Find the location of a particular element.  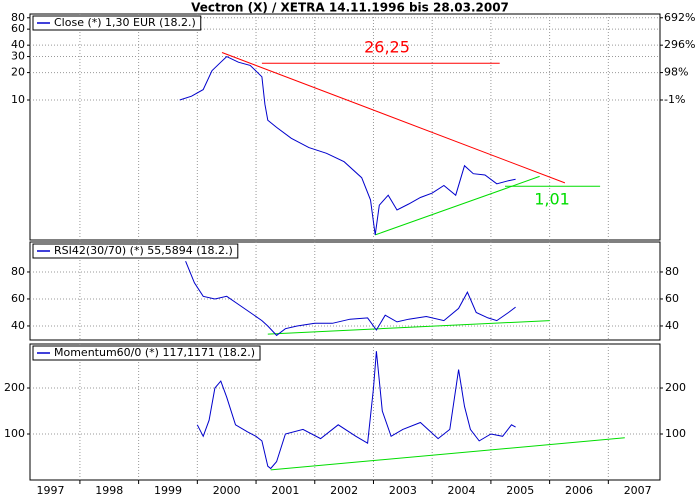

annotation: 26,25 is located at coordinates (387, 47).